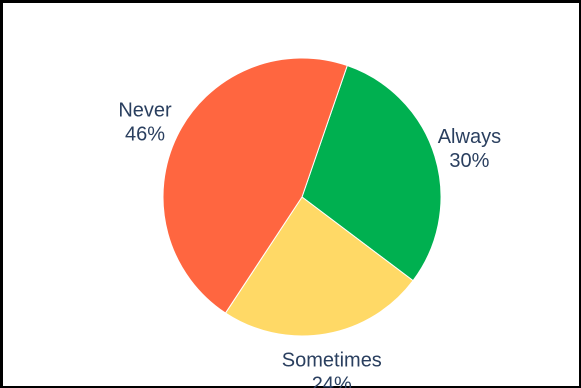 The height and width of the screenshot is (388, 581). What do you see at coordinates (145, 123) in the screenshot?
I see `pie-label-never: Never 46%` at bounding box center [145, 123].